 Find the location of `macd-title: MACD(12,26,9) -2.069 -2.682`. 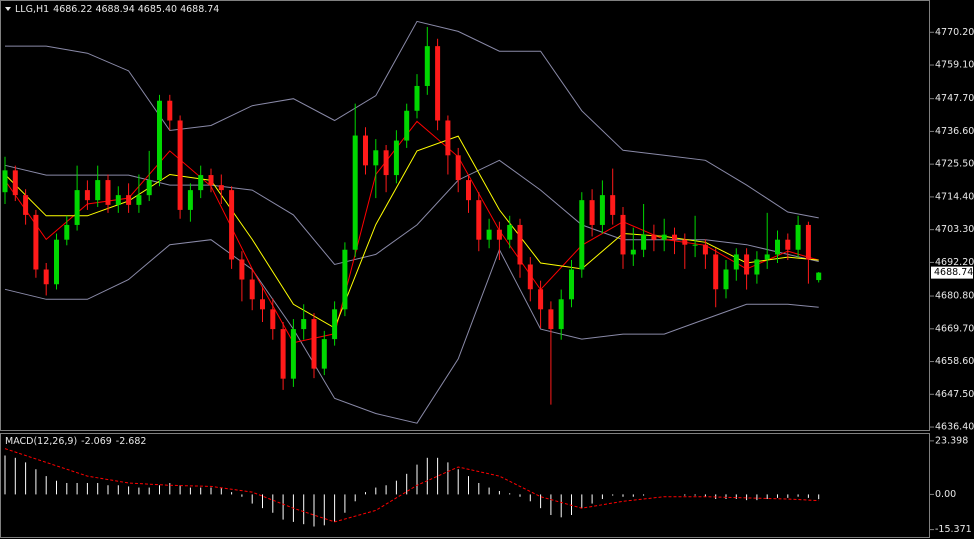

macd-title: MACD(12,26,9) -2.069 -2.682 is located at coordinates (75, 441).